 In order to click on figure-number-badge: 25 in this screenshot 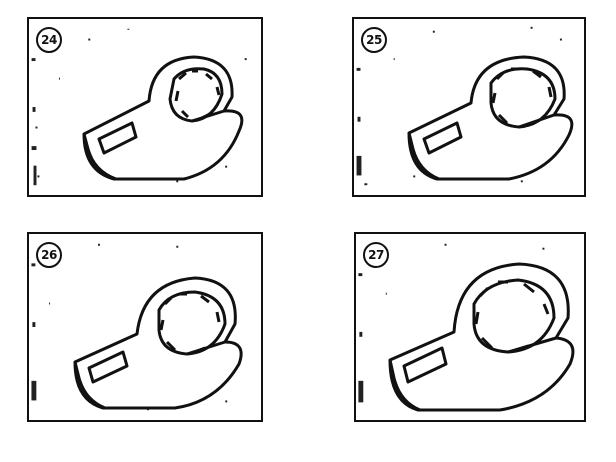, I will do `click(374, 40)`.